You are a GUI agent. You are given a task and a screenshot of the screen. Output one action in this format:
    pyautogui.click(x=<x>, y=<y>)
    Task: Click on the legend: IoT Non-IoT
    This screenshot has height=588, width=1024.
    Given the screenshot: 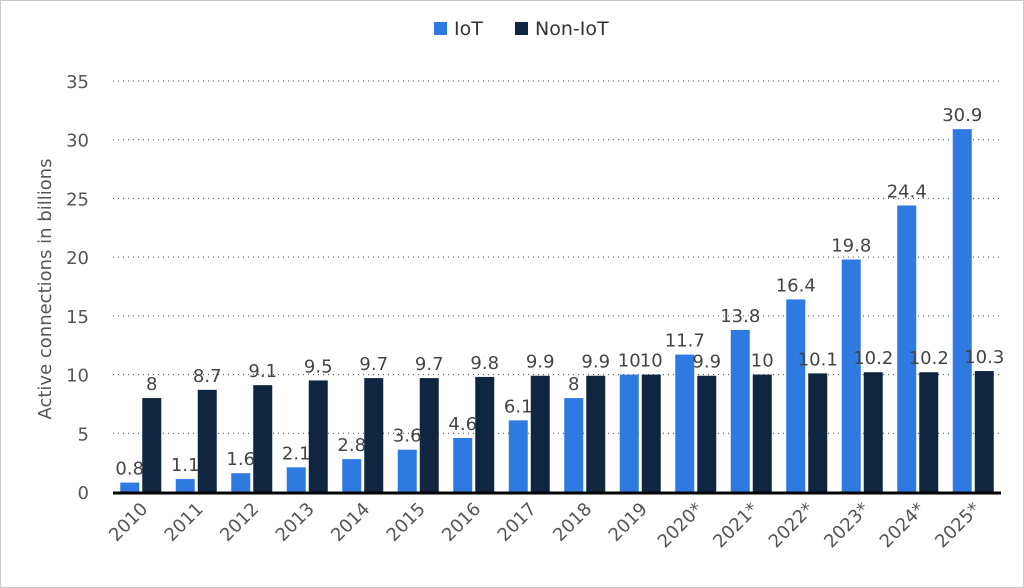 What is the action you would take?
    pyautogui.click(x=521, y=29)
    